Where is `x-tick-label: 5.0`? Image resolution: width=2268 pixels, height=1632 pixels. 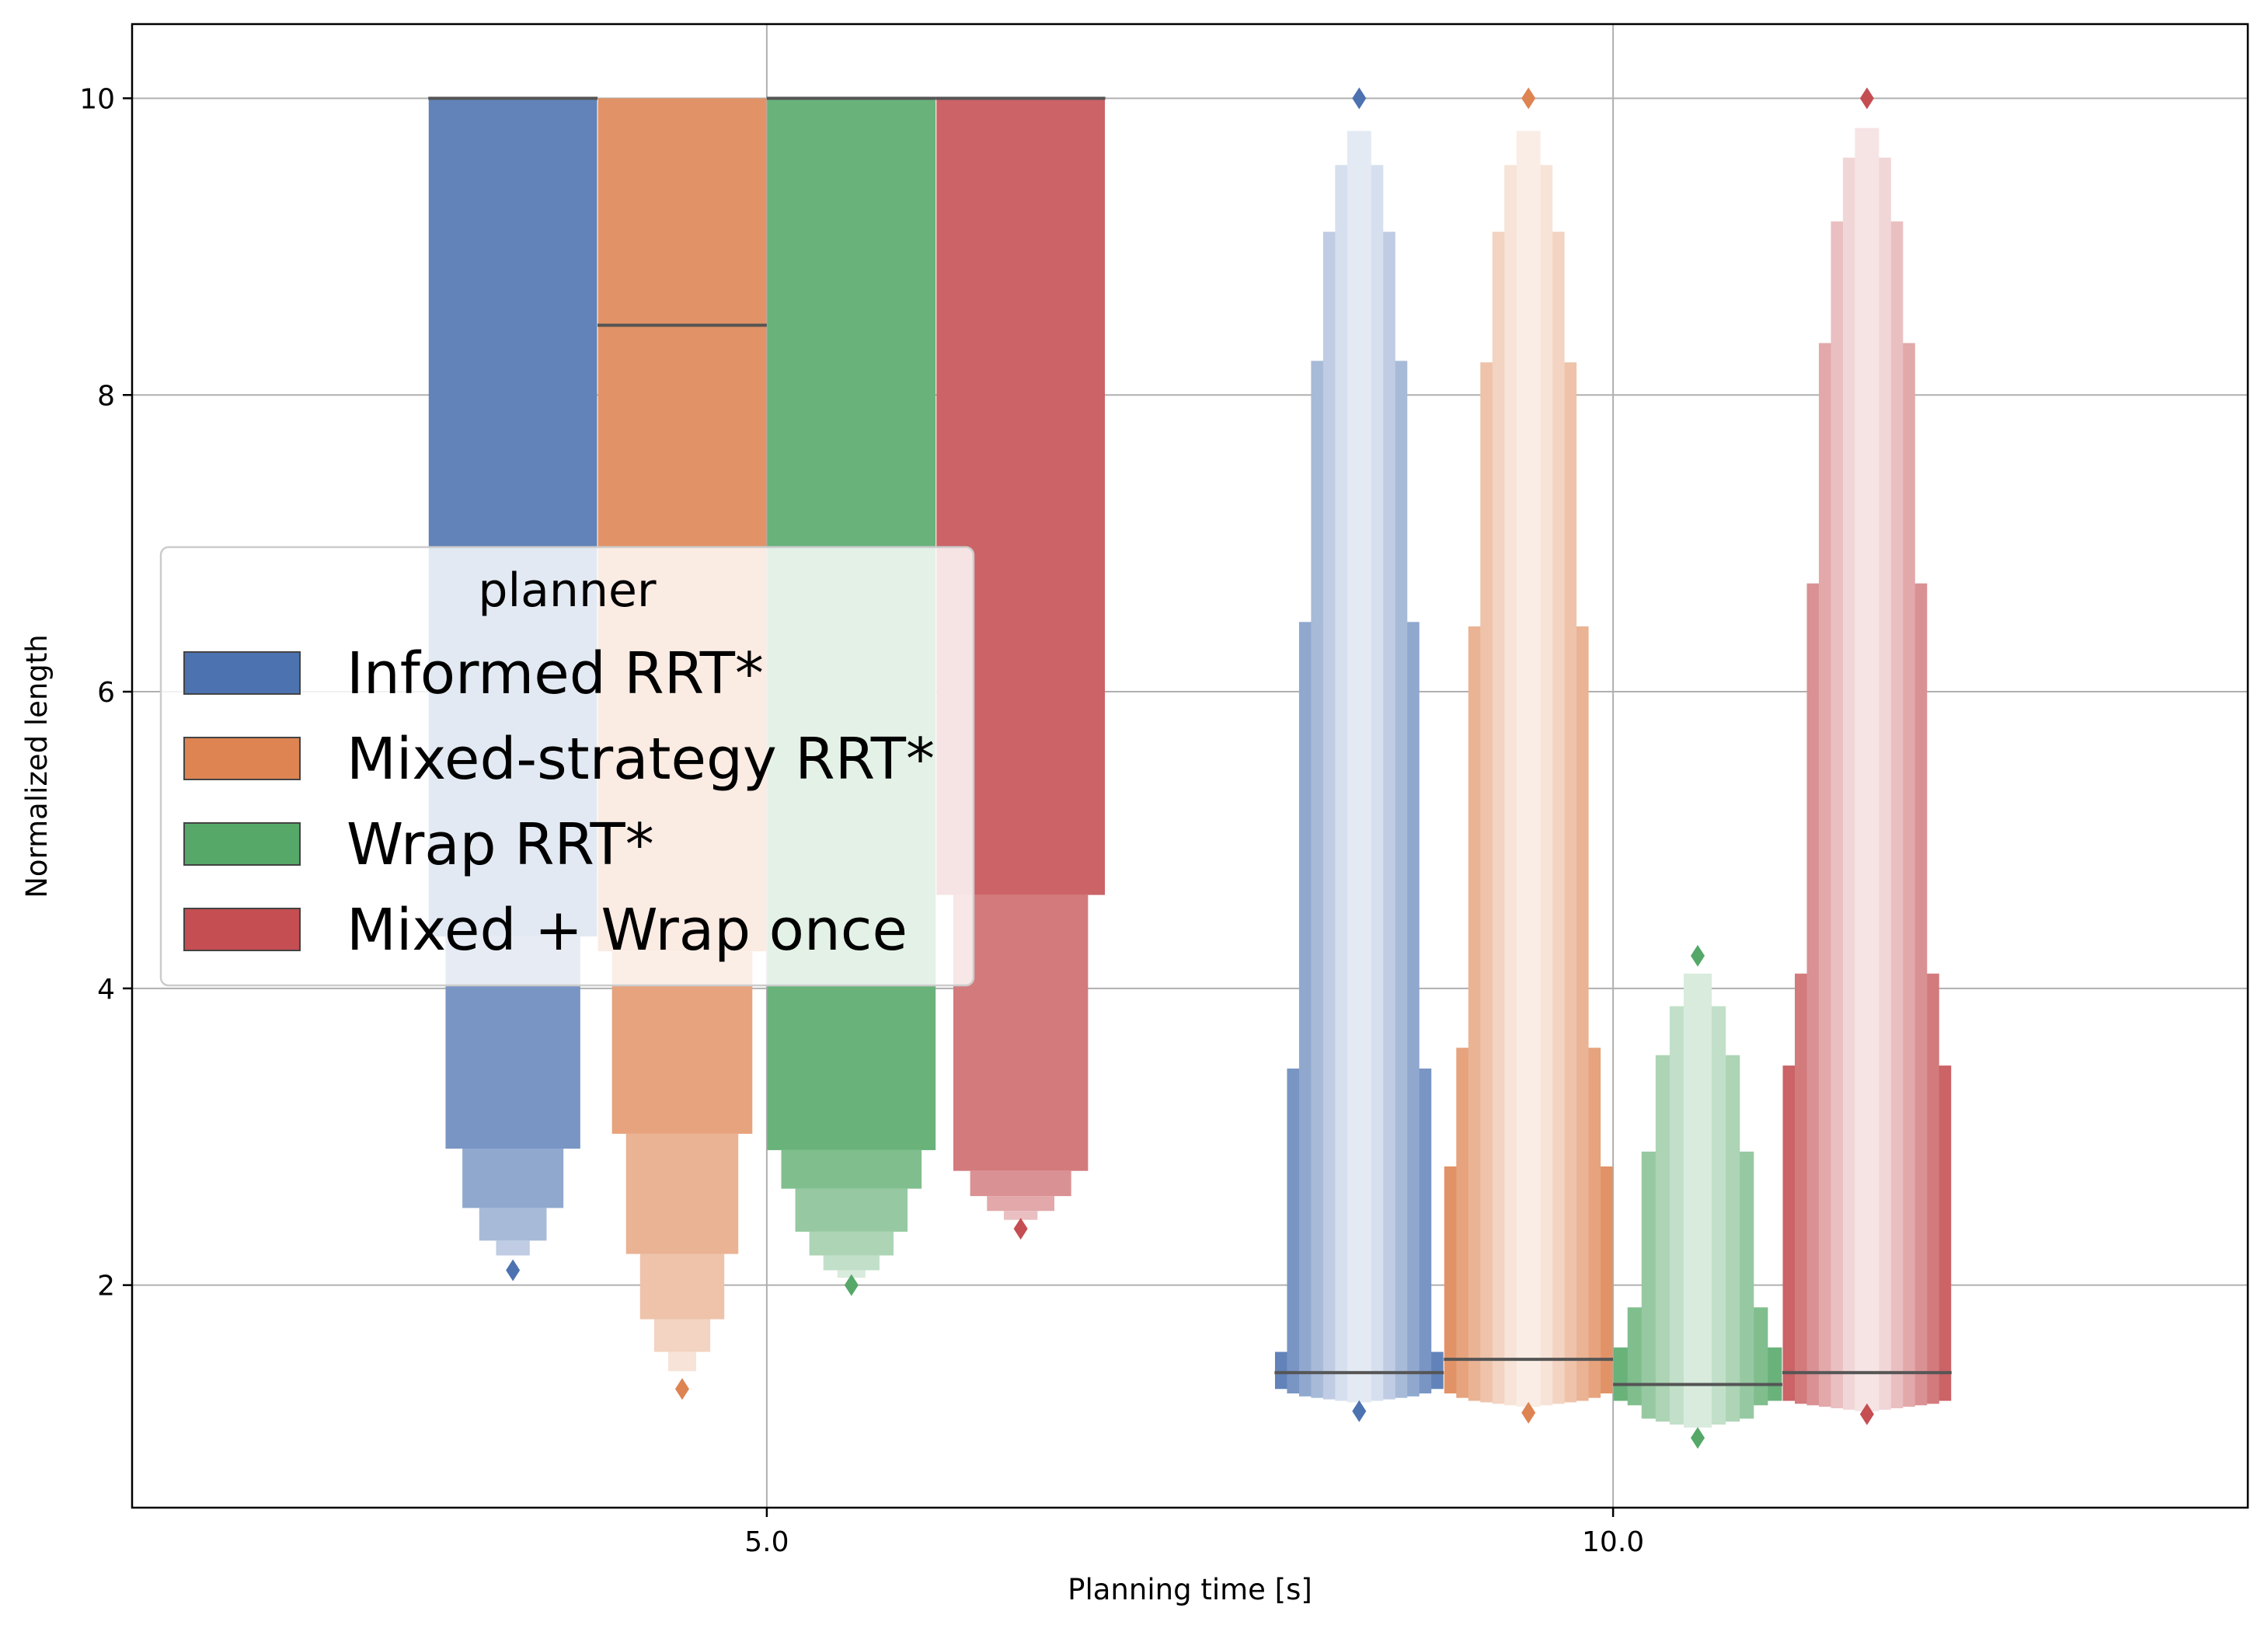 x-tick-label: 5.0 is located at coordinates (766, 1542).